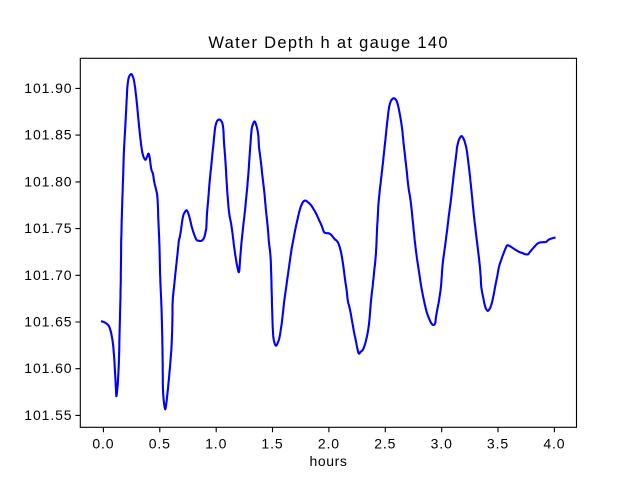  What do you see at coordinates (48, 368) in the screenshot?
I see `svg-text: 101.60` at bounding box center [48, 368].